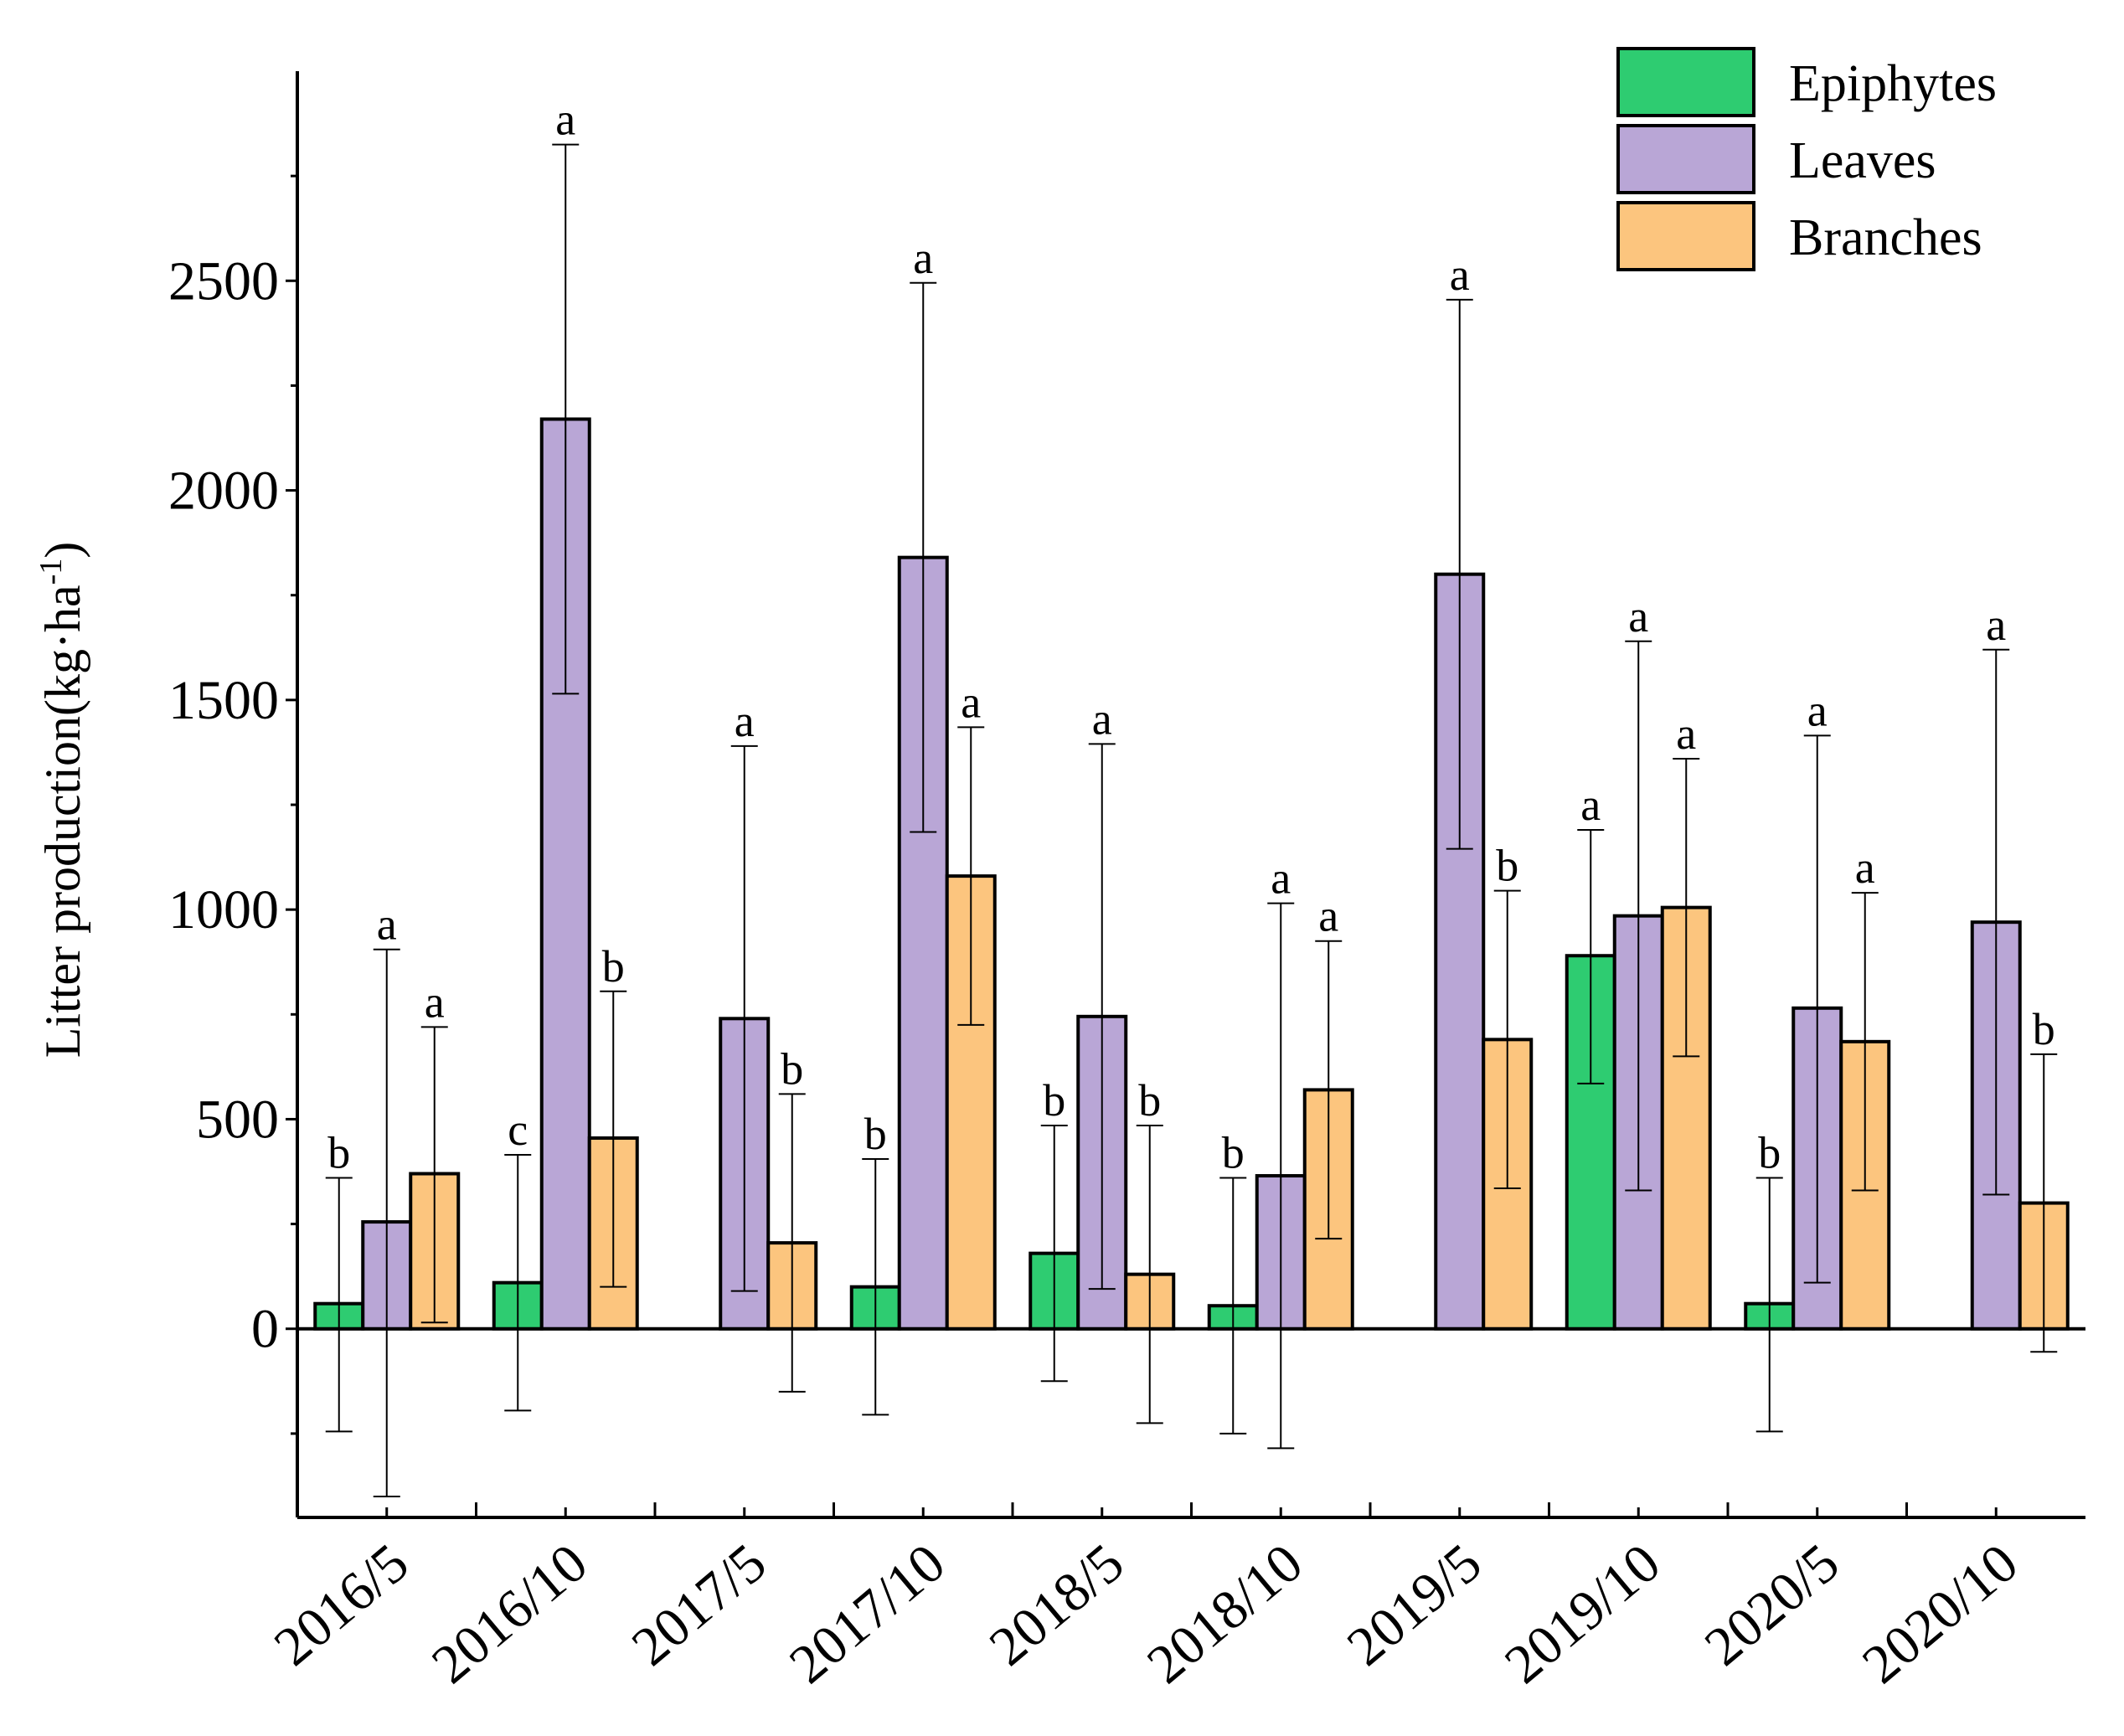 Image resolution: width=2124 pixels, height=1736 pixels. Describe the element at coordinates (1893, 83) in the screenshot. I see `legend-label-epiphytes: Epiphytes` at that location.